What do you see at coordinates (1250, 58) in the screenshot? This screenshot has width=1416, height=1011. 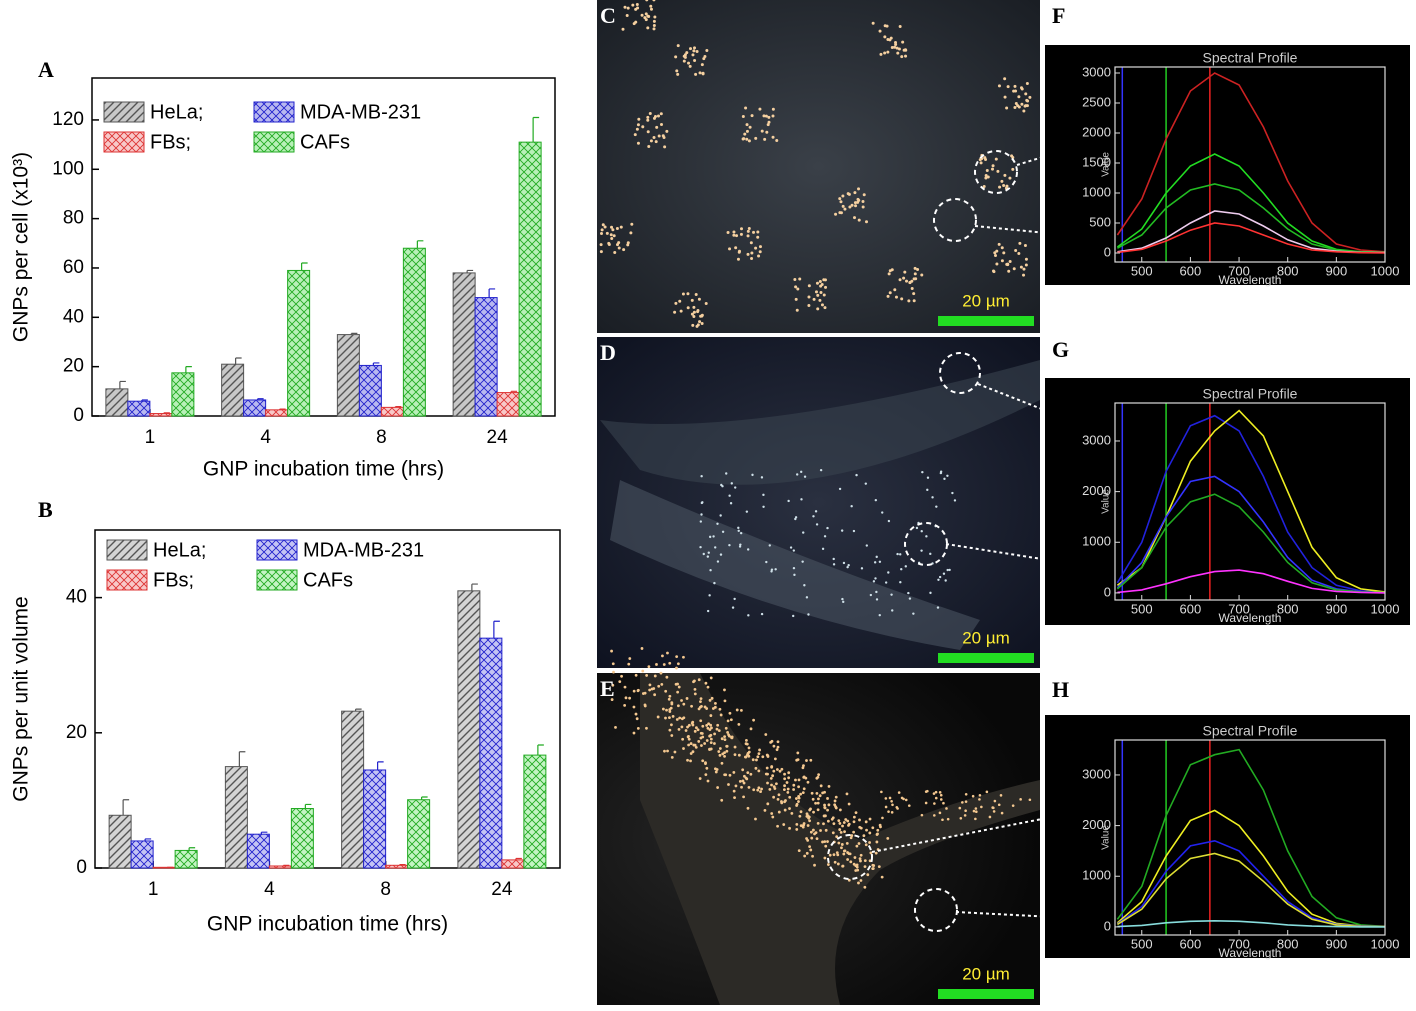 I see `chart-title: Spectral Profile` at bounding box center [1250, 58].